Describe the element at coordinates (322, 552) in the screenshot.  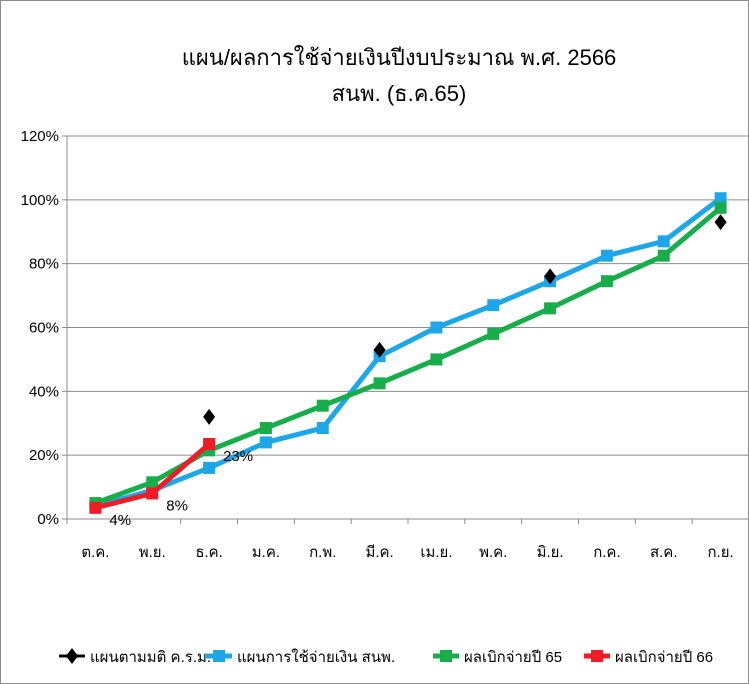
I see `x-tick-label: ก.พ.` at that location.